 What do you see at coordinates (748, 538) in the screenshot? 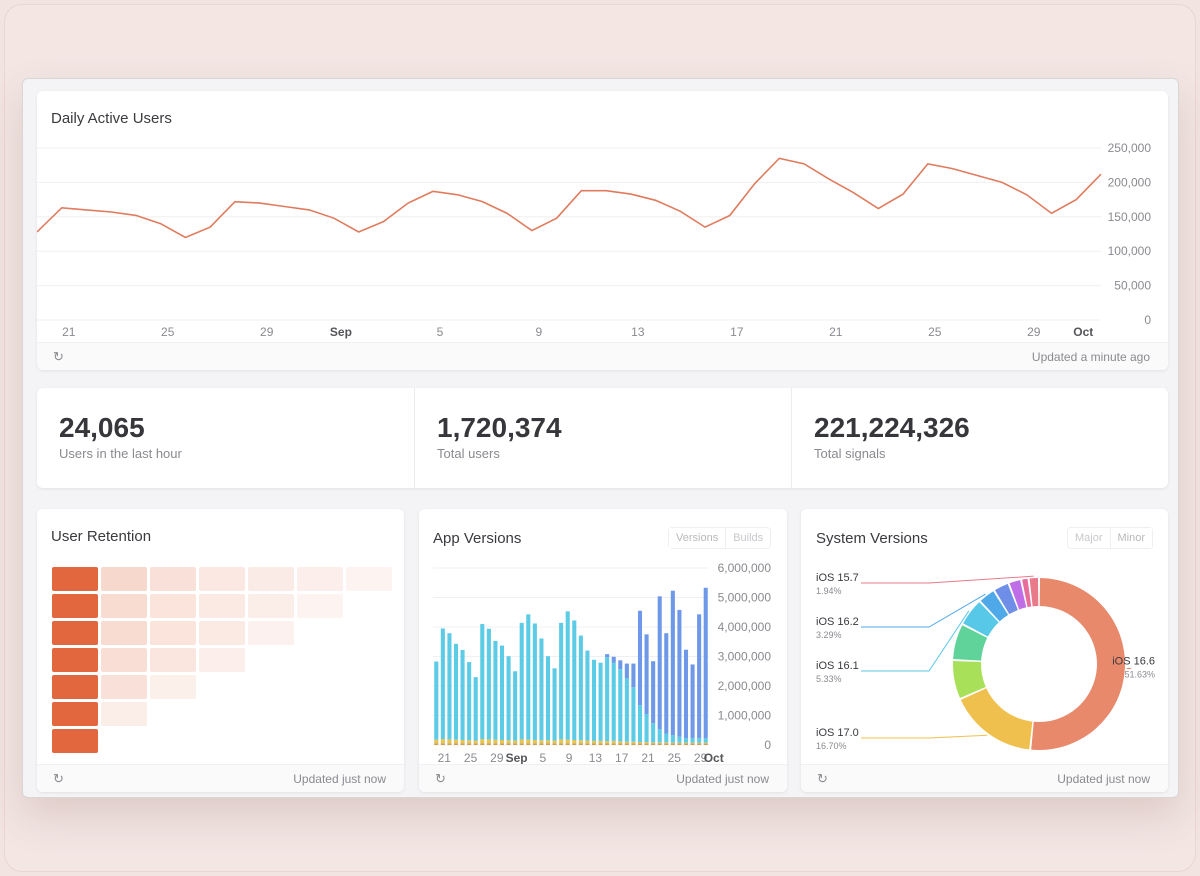
I see `tab-builds: Builds` at bounding box center [748, 538].